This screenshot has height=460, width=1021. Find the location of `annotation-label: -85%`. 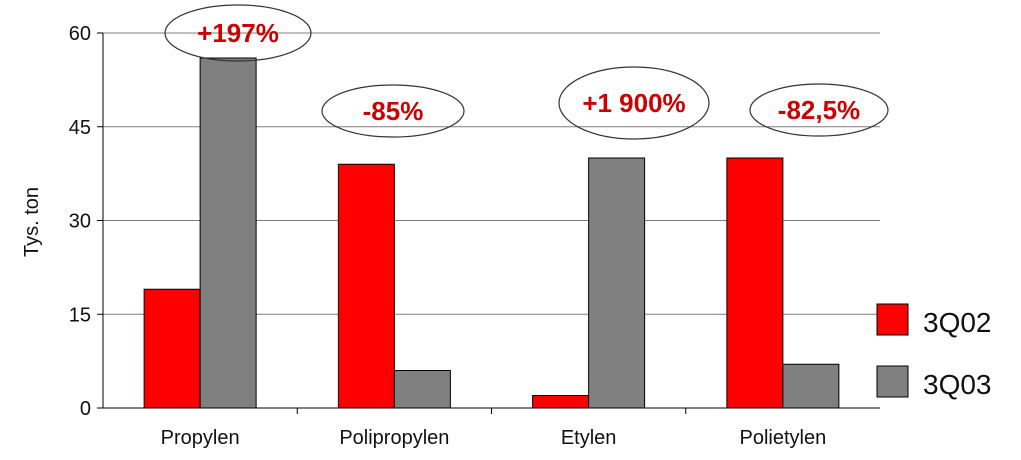

annotation-label: -85% is located at coordinates (393, 111).